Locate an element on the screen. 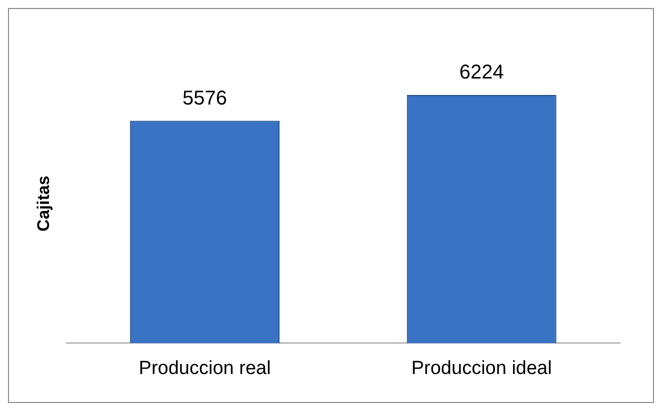 This screenshot has width=664, height=413. y-axis-title: Cajitas is located at coordinates (43, 204).